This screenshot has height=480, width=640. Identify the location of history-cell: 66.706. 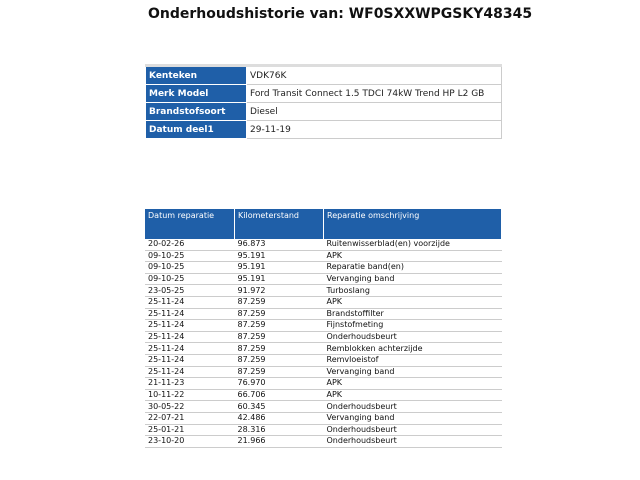
(279, 395).